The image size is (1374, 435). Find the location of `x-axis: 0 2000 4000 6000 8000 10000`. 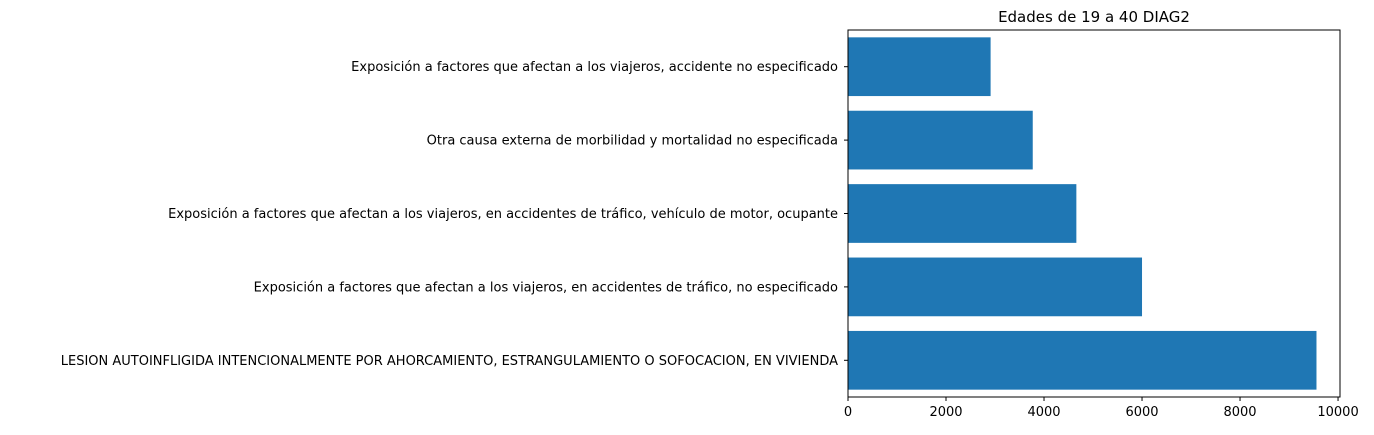

x-axis: 0 2000 4000 6000 8000 10000 is located at coordinates (1101, 408).